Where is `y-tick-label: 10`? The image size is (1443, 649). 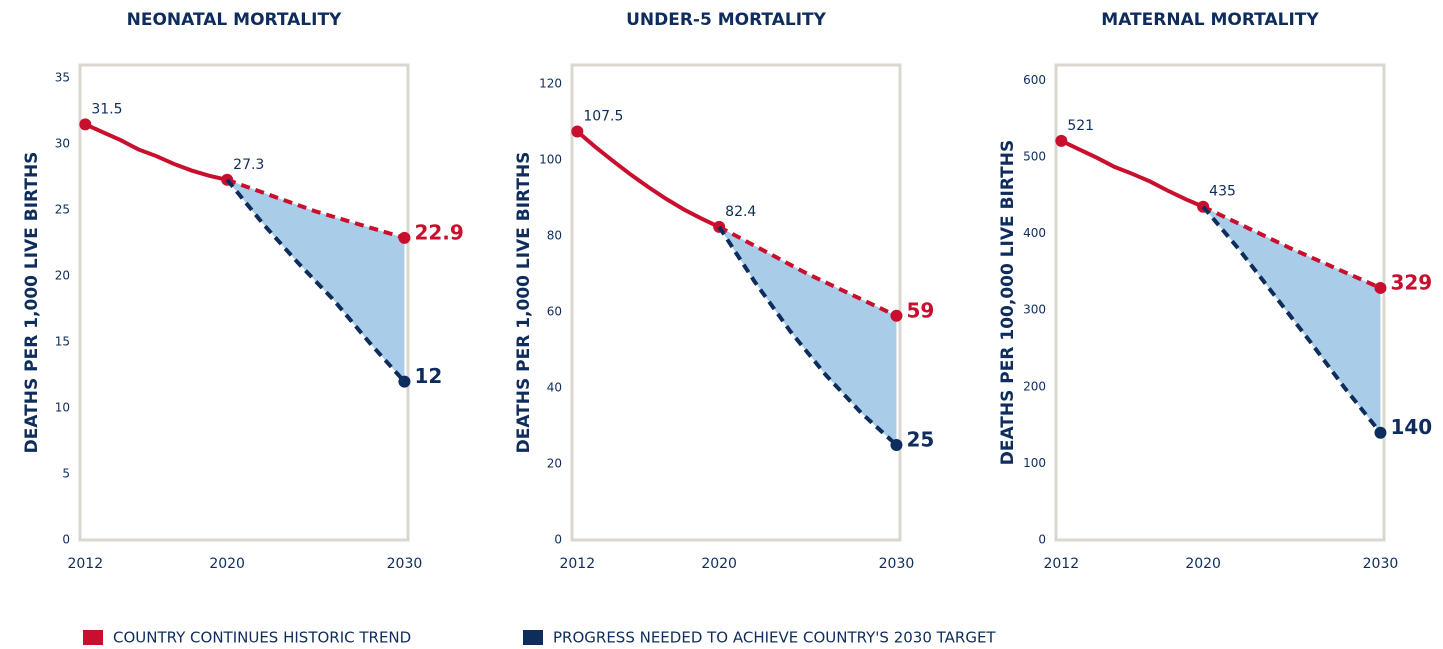 y-tick-label: 10 is located at coordinates (62, 408).